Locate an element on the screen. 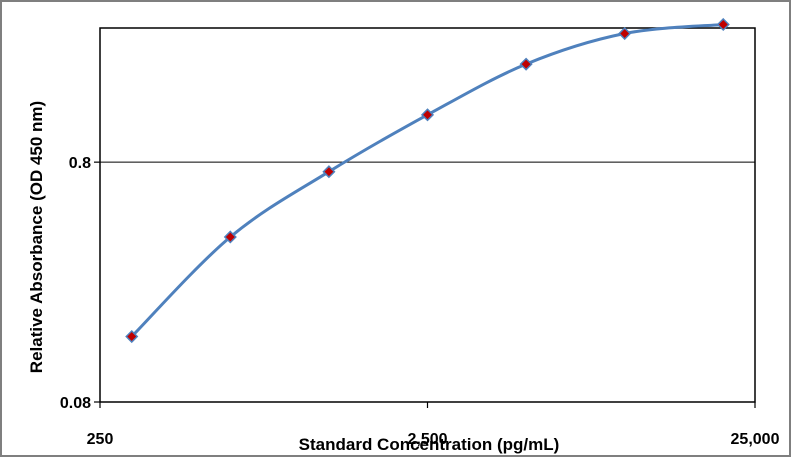  x-tick-label-1: 2,500 is located at coordinates (427, 439).